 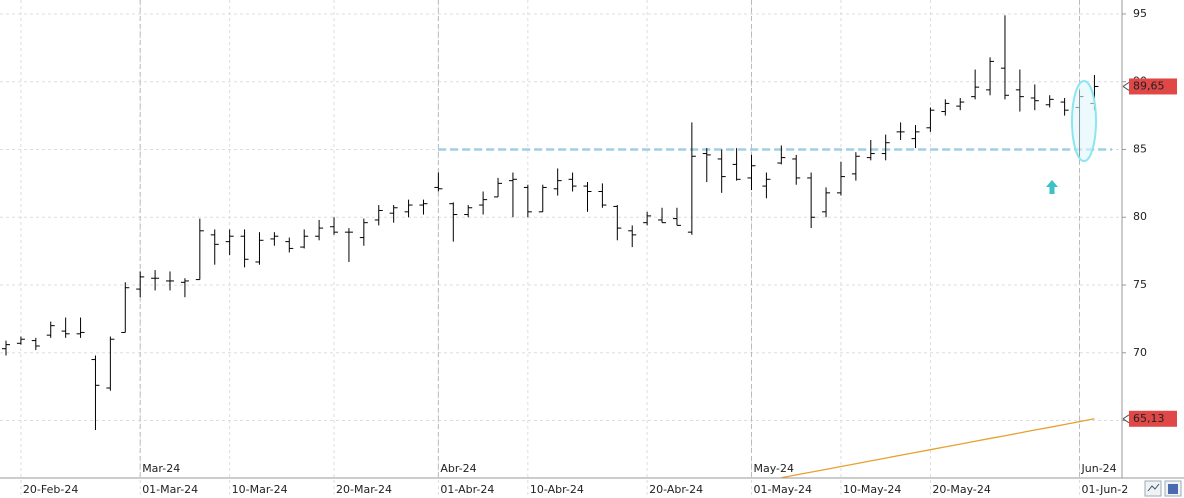 What do you see at coordinates (50, 489) in the screenshot?
I see `x-tick-label: 20-Feb-24` at bounding box center [50, 489].